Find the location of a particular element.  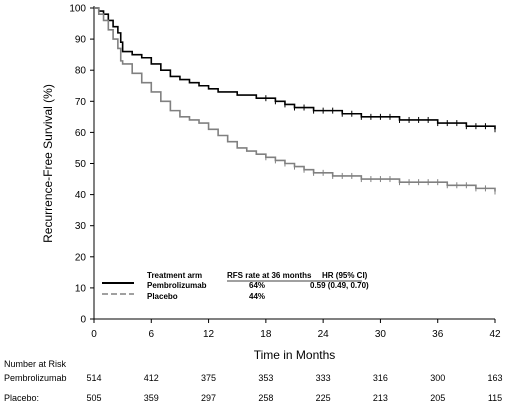

legend-arm-placebo: Placebo is located at coordinates (162, 296).